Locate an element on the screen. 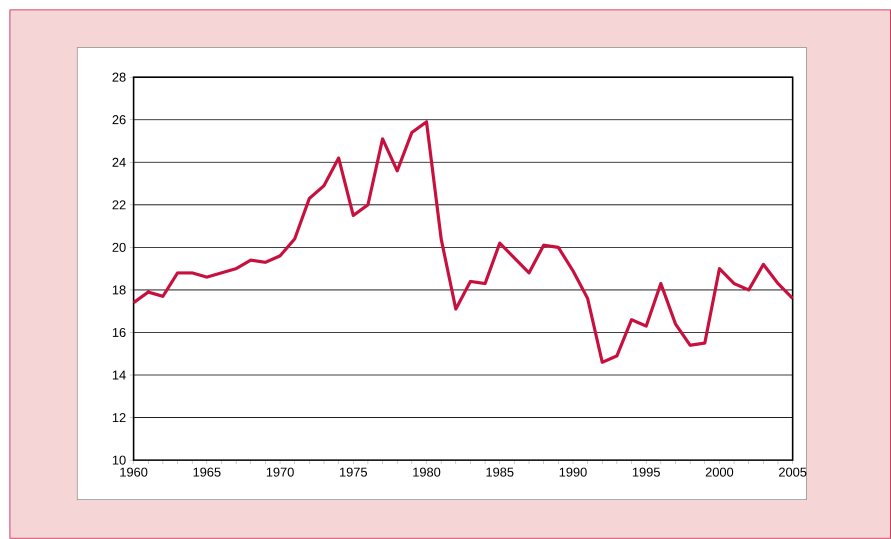  y-tick-label: 14 is located at coordinates (119, 375).